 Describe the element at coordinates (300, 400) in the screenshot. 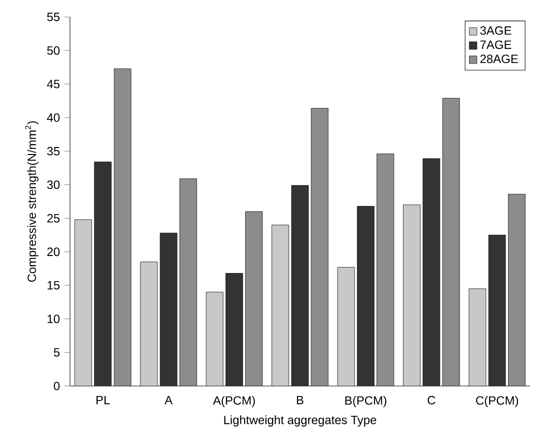

I see `x-tick-label: B` at that location.